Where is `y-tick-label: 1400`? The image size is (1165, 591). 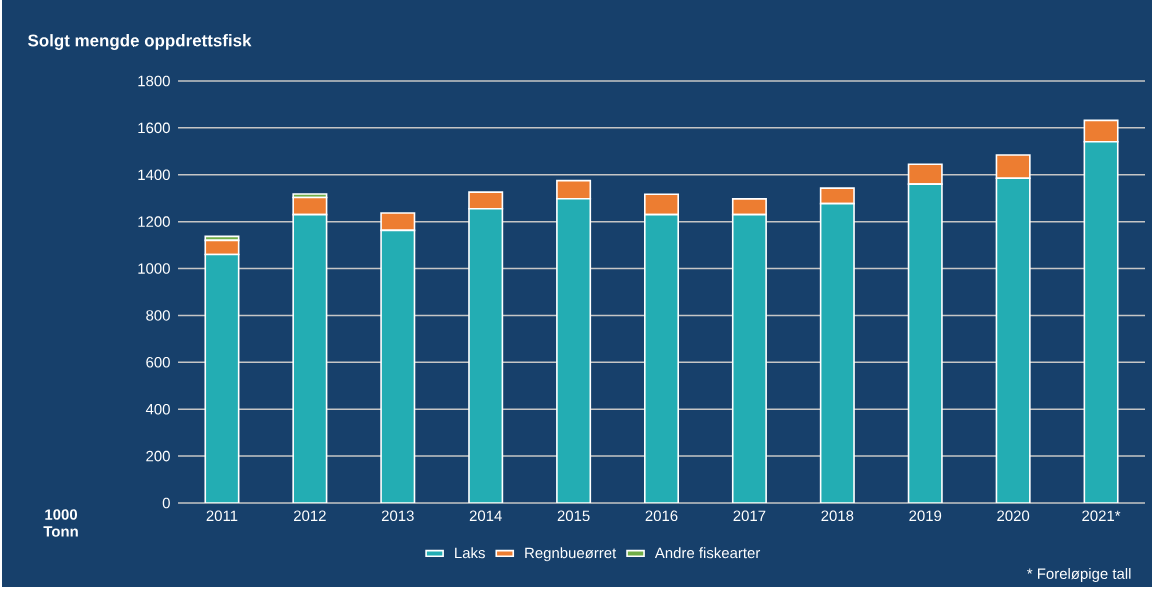
y-tick-label: 1400 is located at coordinates (154, 175).